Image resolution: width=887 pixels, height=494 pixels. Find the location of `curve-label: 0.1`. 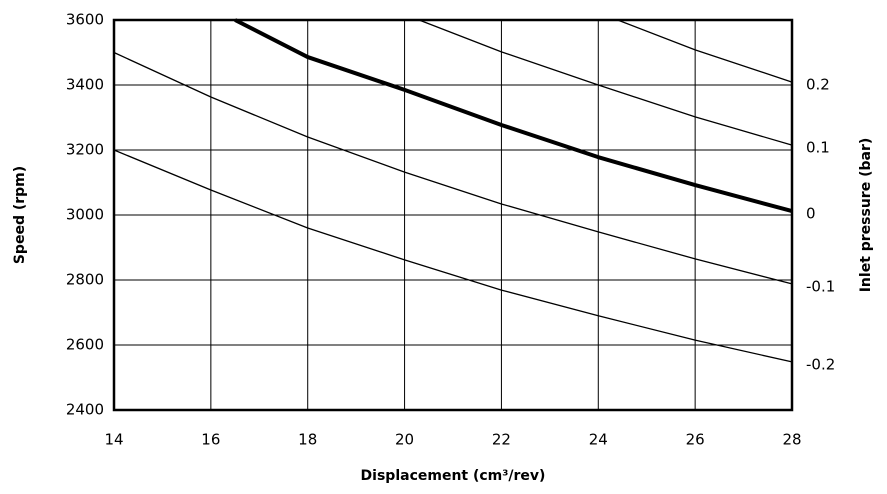

curve-label: 0.1 is located at coordinates (818, 148).